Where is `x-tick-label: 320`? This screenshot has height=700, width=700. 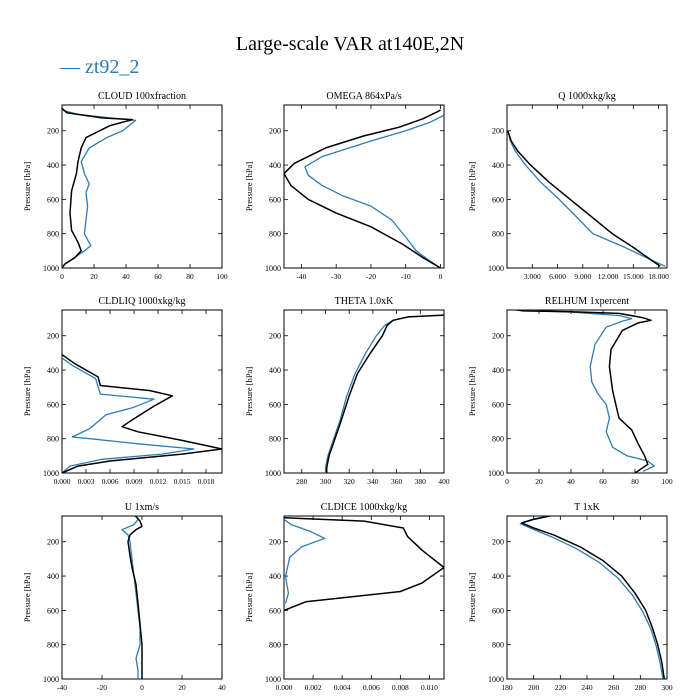 x-tick-label: 320 is located at coordinates (350, 481).